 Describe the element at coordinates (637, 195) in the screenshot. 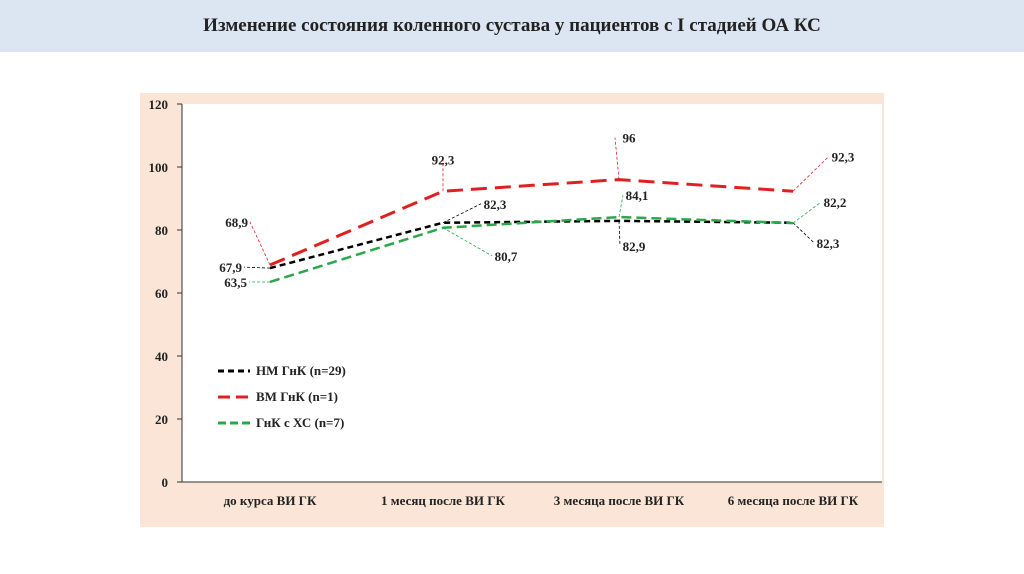

I see `data-label: 84,1` at that location.